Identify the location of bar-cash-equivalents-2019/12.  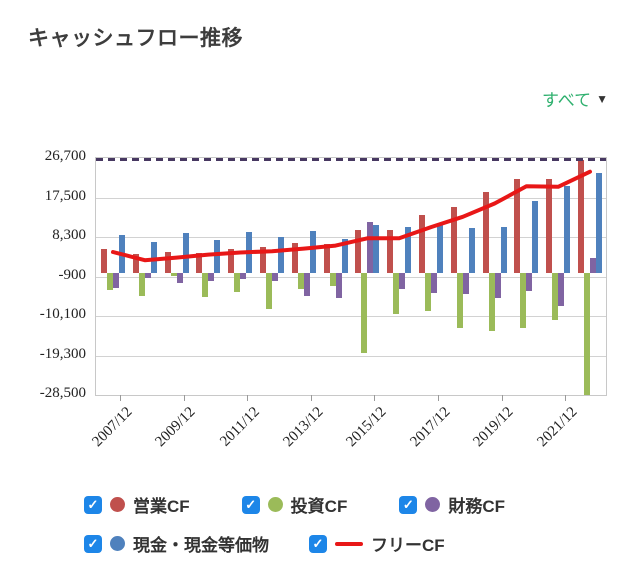
(503, 249).